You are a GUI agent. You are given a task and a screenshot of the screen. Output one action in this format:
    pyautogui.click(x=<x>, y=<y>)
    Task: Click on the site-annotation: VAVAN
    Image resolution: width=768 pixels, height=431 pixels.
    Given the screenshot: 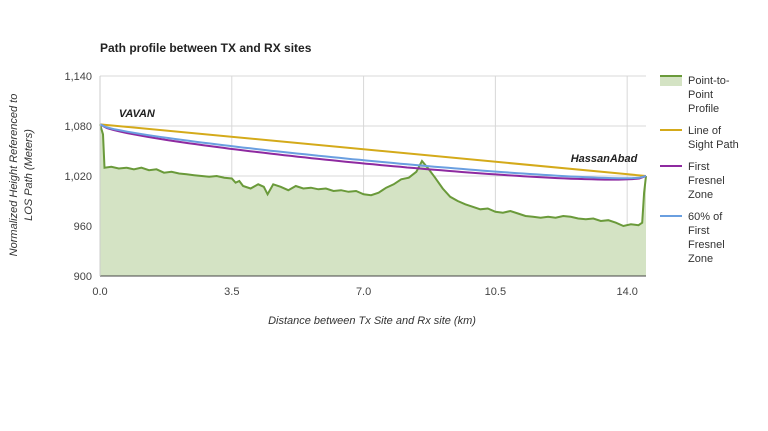 What is the action you would take?
    pyautogui.click(x=137, y=114)
    